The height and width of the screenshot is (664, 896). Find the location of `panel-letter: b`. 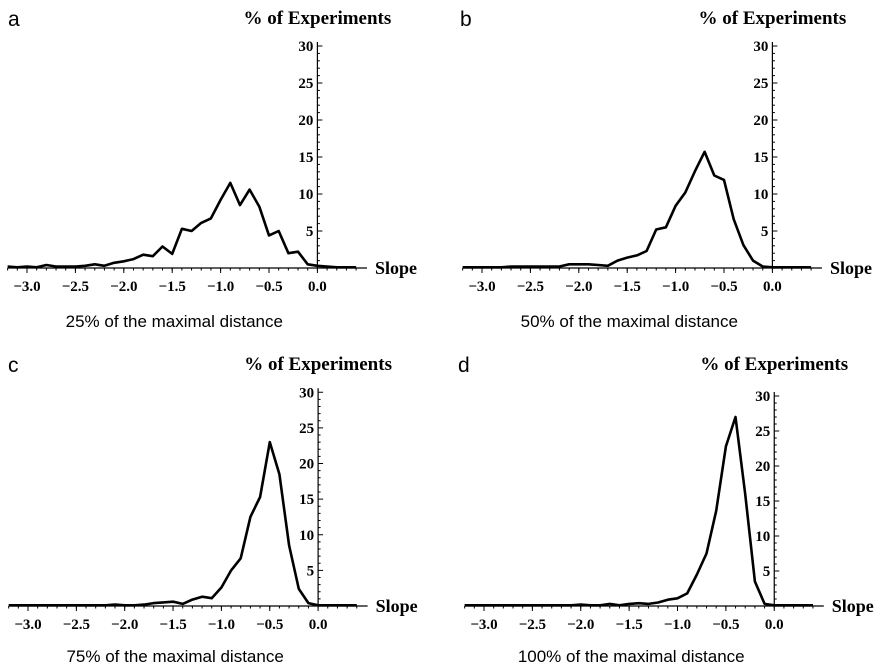

panel-letter: b is located at coordinates (466, 19).